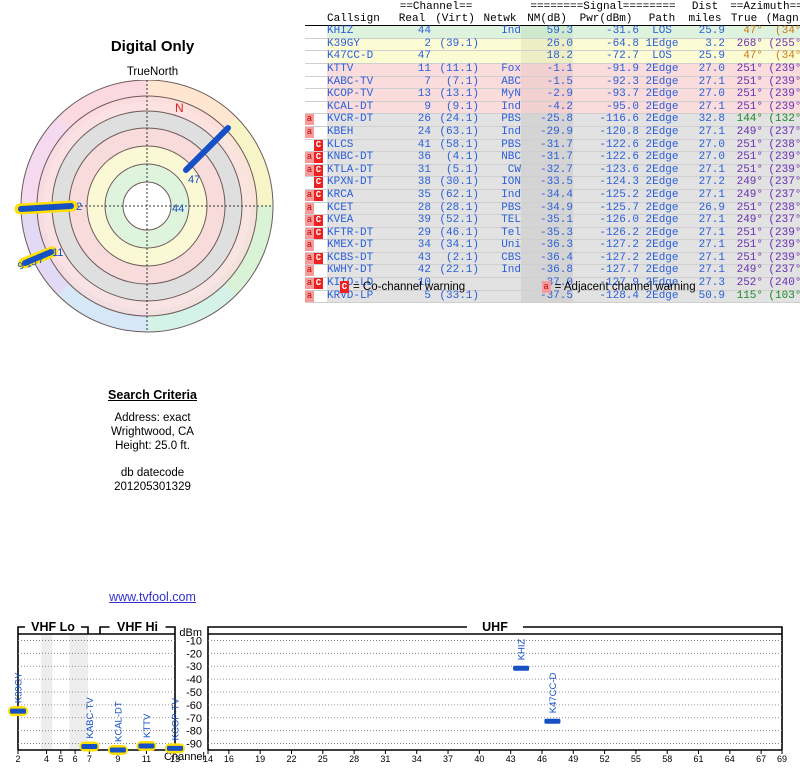  I want to click on cell-noise-margin: -25.8, so click(547, 120).